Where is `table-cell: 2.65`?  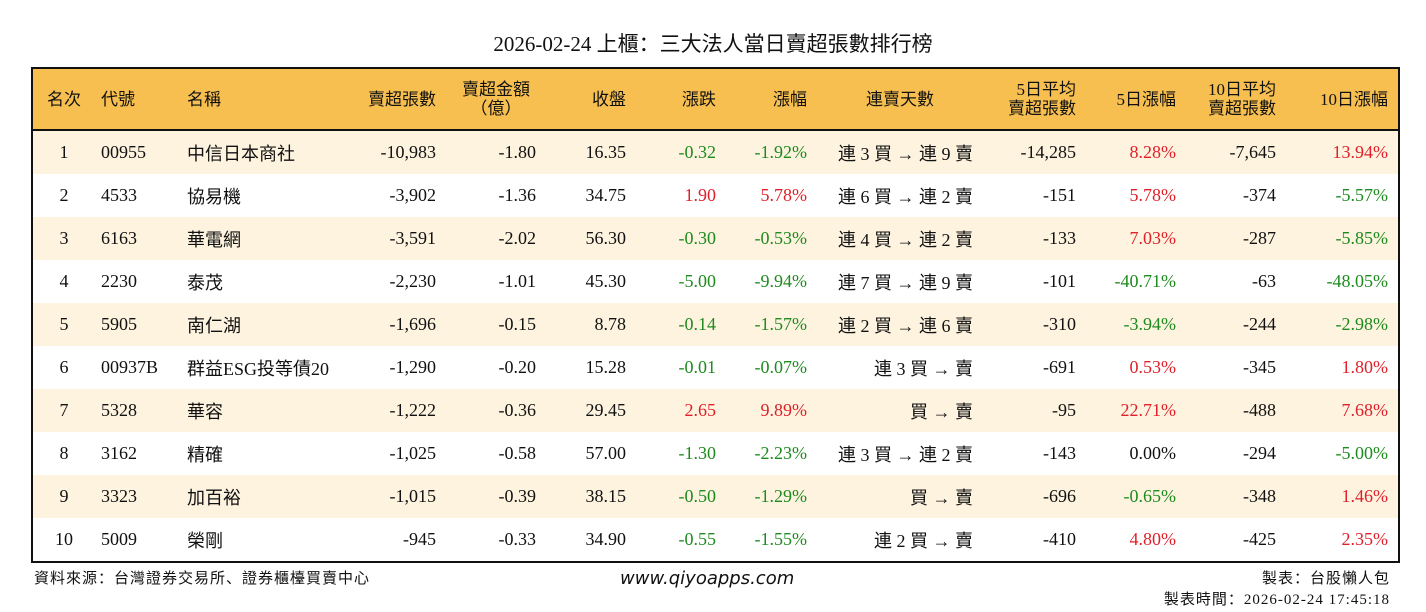 table-cell: 2.65 is located at coordinates (700, 410).